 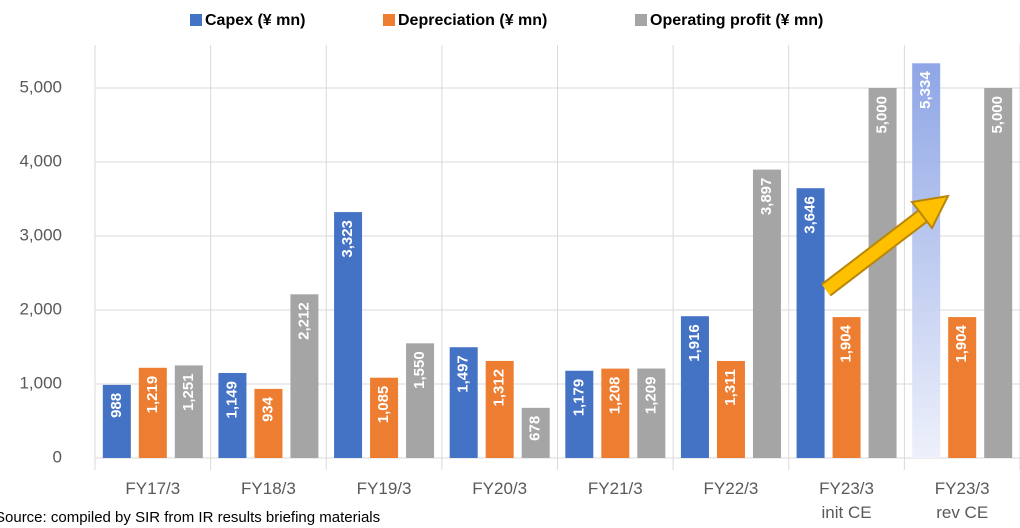 What do you see at coordinates (463, 374) in the screenshot?
I see `data-label: 1,497` at bounding box center [463, 374].